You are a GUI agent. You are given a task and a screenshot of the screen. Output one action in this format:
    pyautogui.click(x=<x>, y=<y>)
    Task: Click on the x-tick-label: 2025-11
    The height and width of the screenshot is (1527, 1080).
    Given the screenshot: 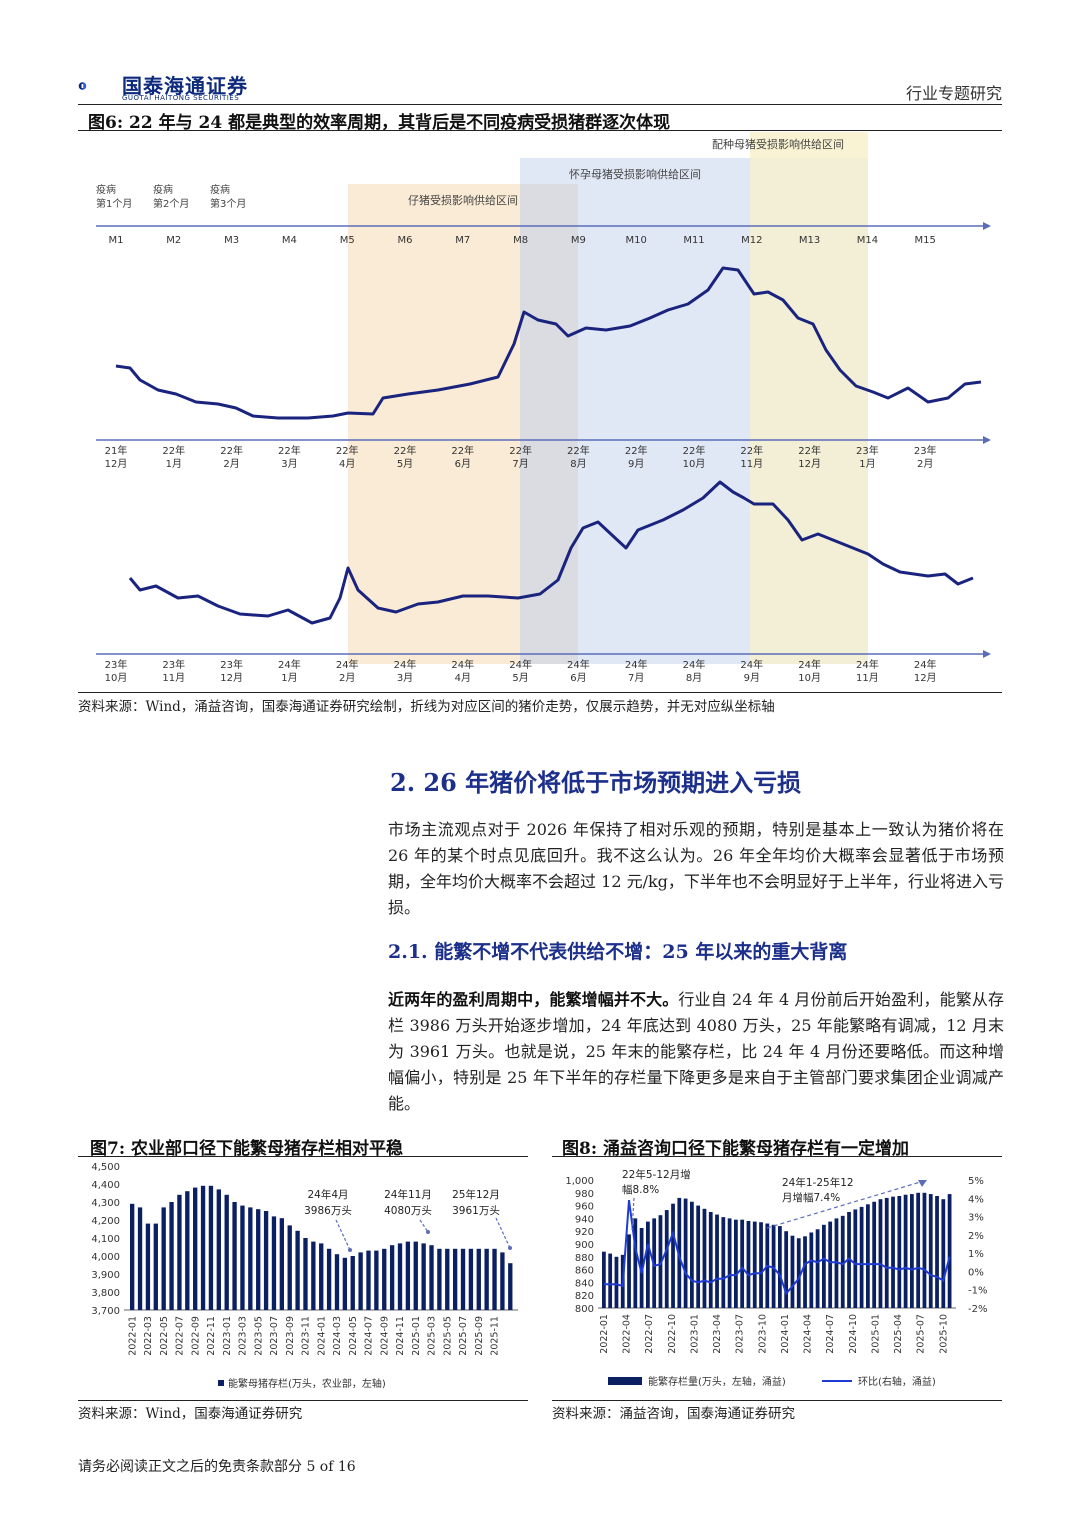 What is the action you would take?
    pyautogui.click(x=495, y=1336)
    